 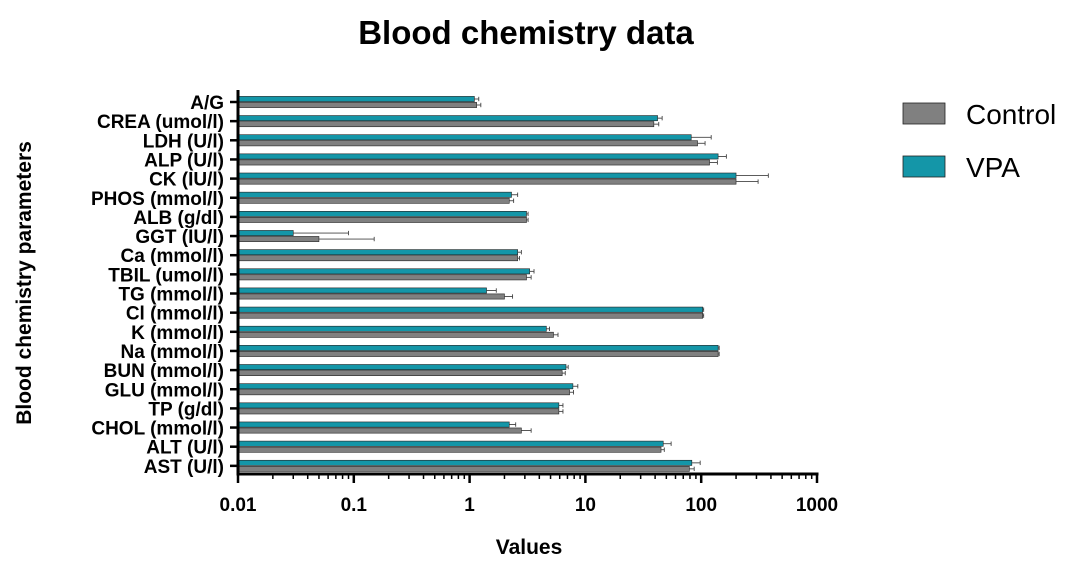 What do you see at coordinates (177, 333) in the screenshot?
I see `y-tick-label: K (mmol/l)` at bounding box center [177, 333].